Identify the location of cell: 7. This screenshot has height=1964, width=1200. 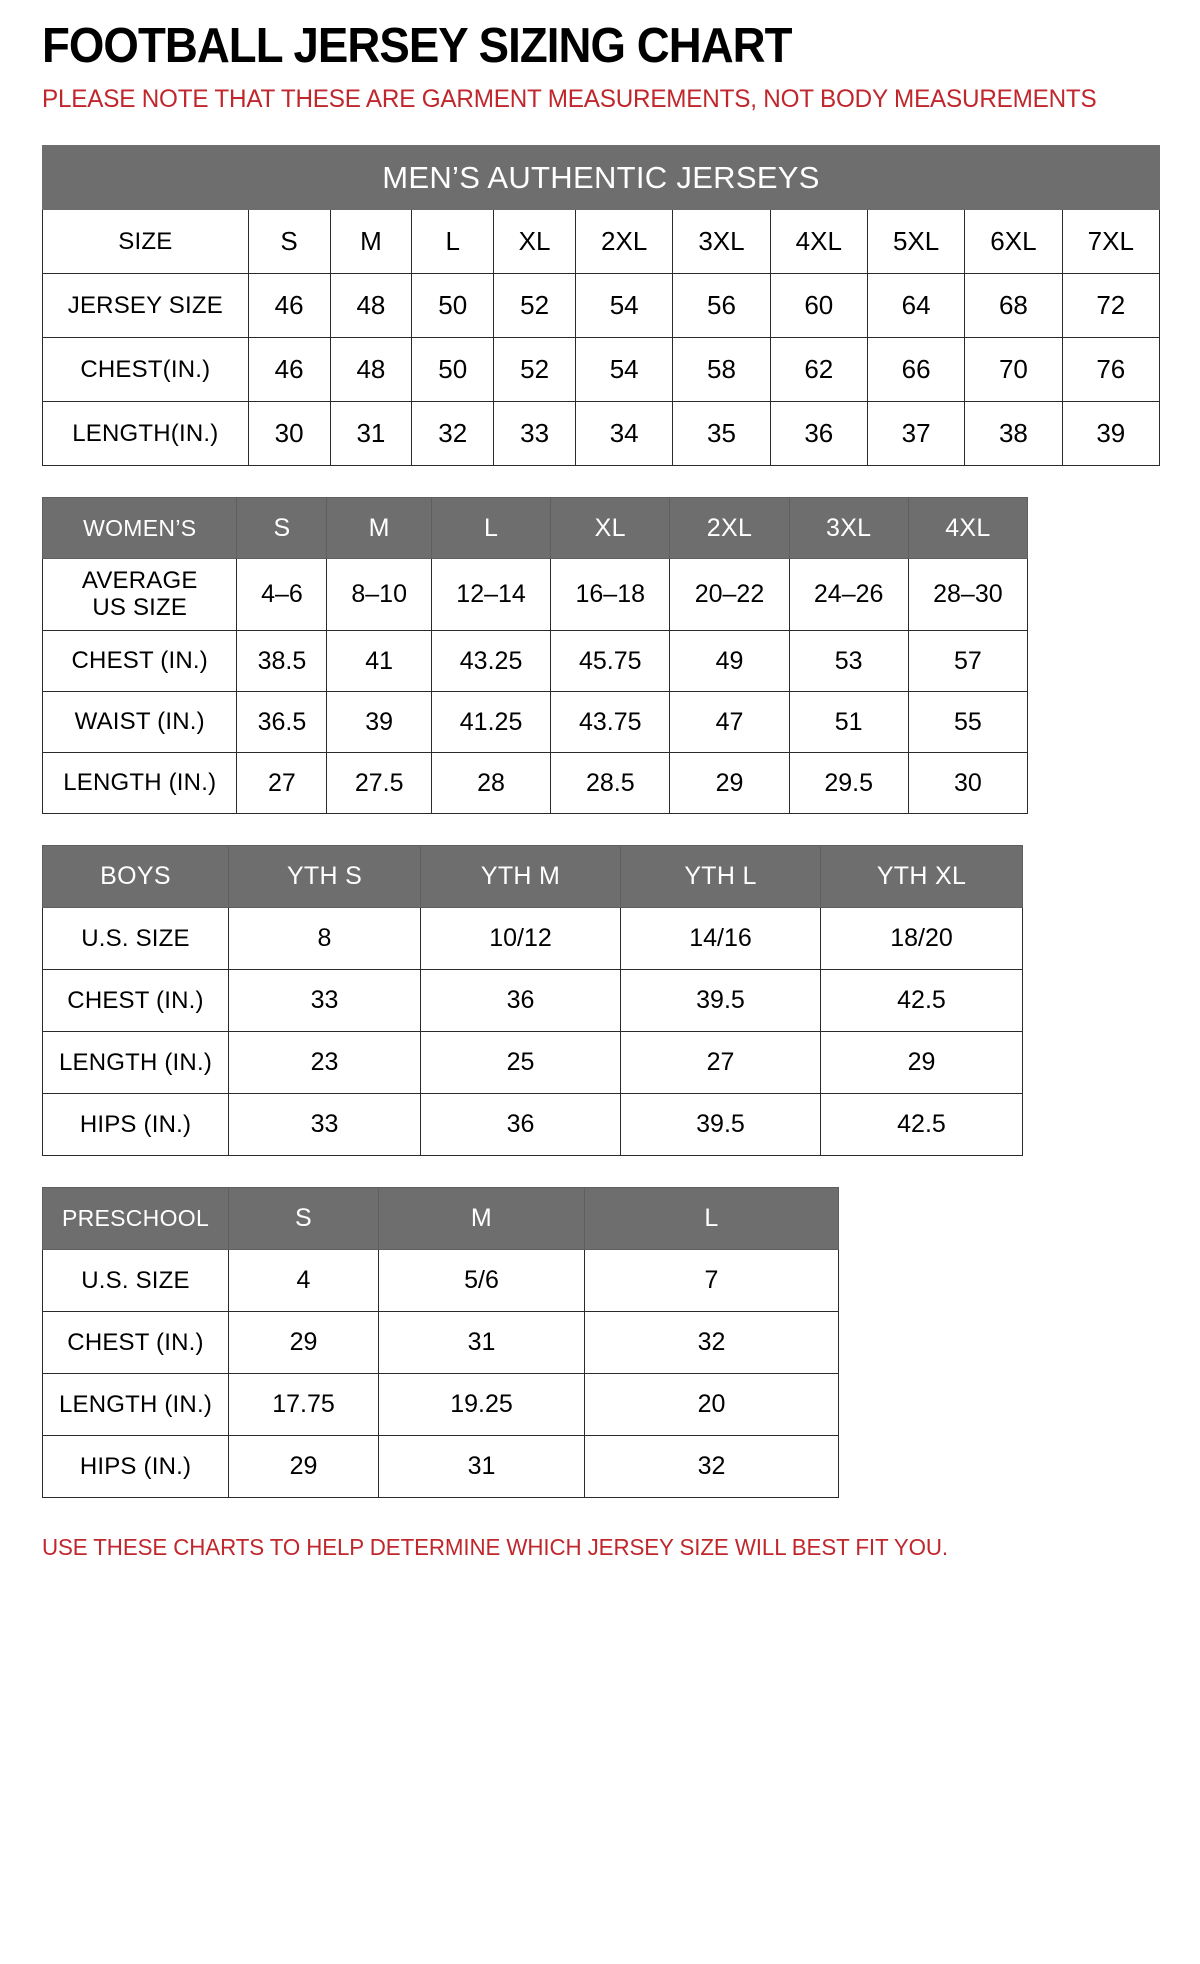
(711, 1281).